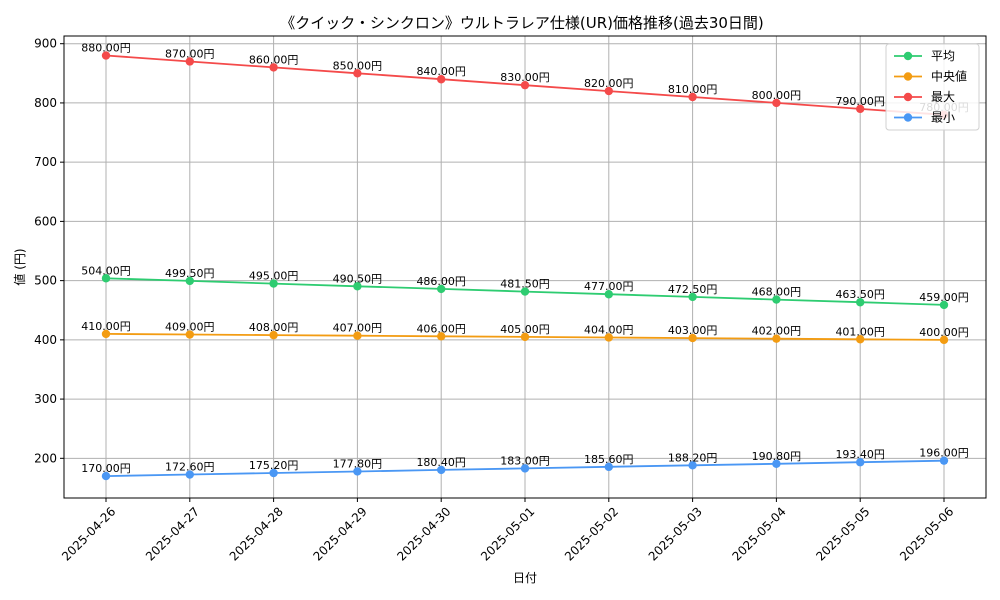 This screenshot has height=600, width=1000. What do you see at coordinates (190, 53) in the screenshot?
I see `data-label: 870.00円` at bounding box center [190, 53].